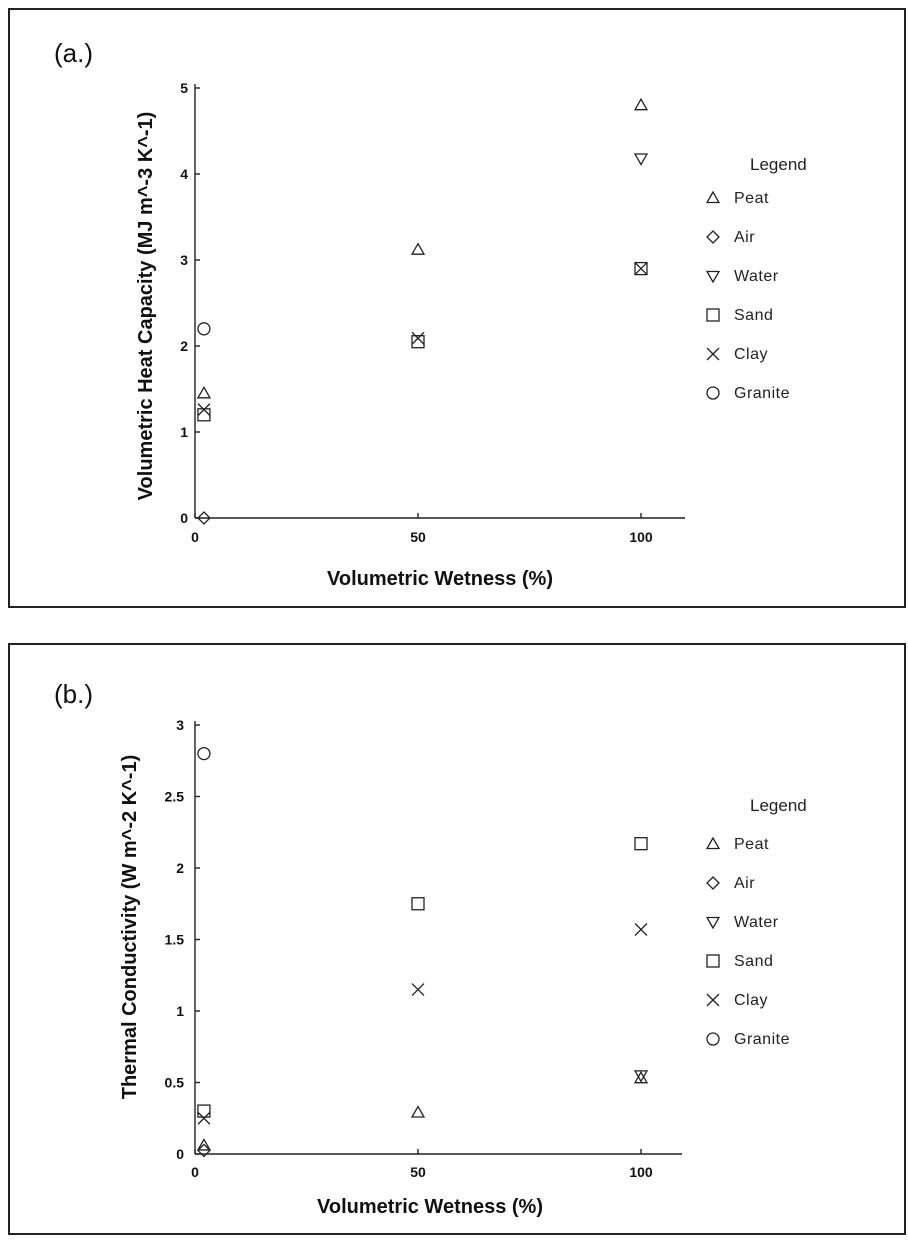 This screenshot has height=1245, width=908. Describe the element at coordinates (73, 694) in the screenshot. I see `panel-label: (b.)` at that location.